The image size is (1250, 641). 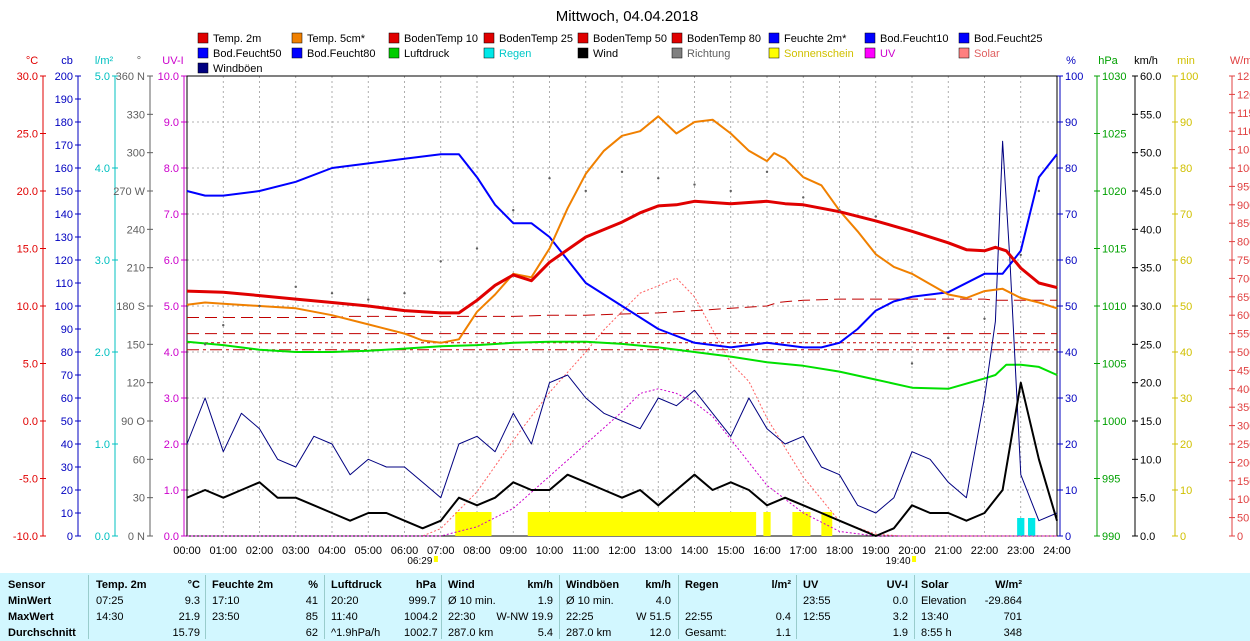 What do you see at coordinates (356, 633) in the screenshot?
I see `stats-cell: ^1.9hPa/h` at bounding box center [356, 633].